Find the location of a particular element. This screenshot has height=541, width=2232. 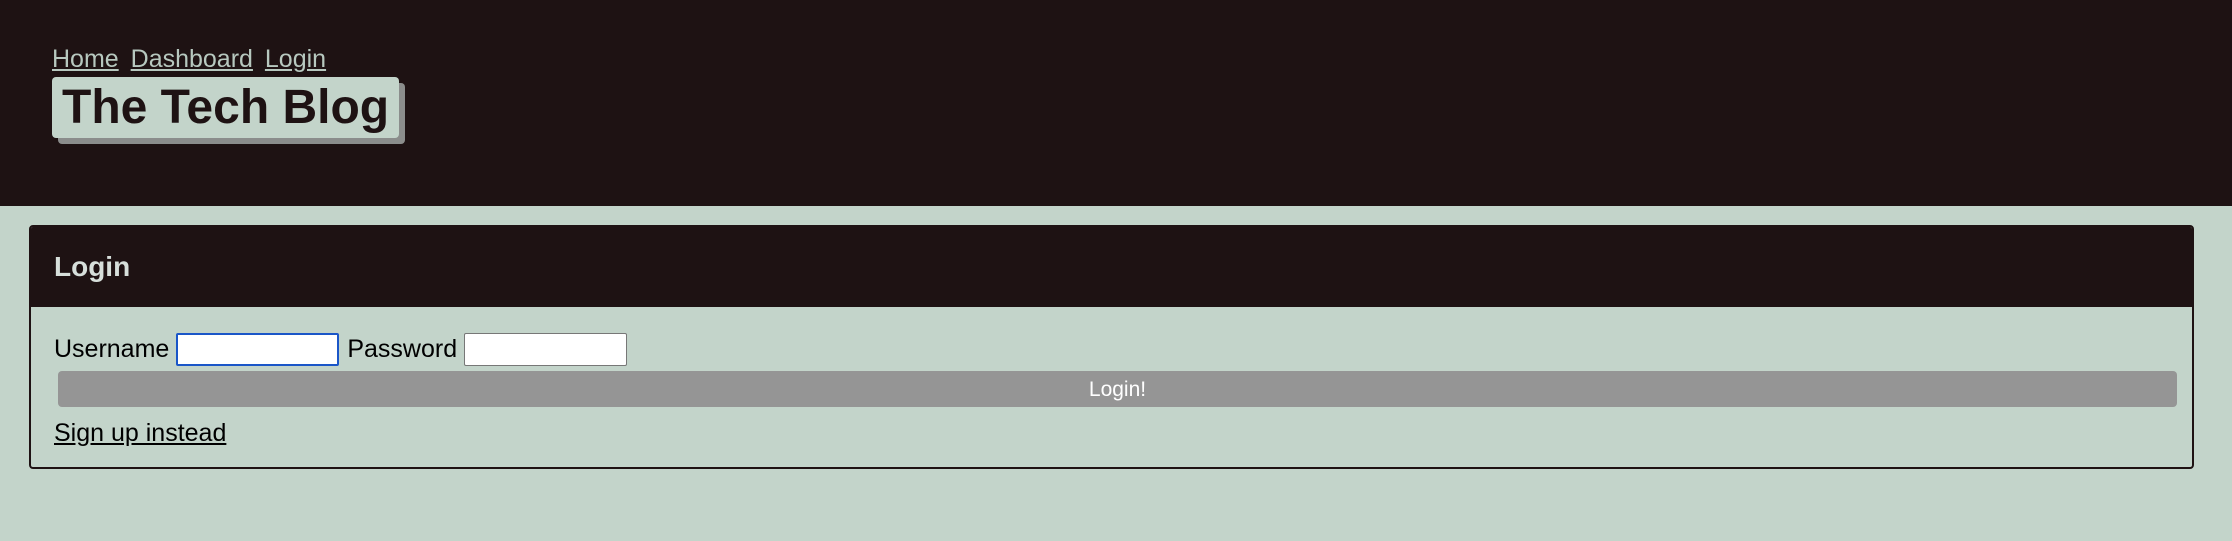

password-label: Password is located at coordinates (402, 348).